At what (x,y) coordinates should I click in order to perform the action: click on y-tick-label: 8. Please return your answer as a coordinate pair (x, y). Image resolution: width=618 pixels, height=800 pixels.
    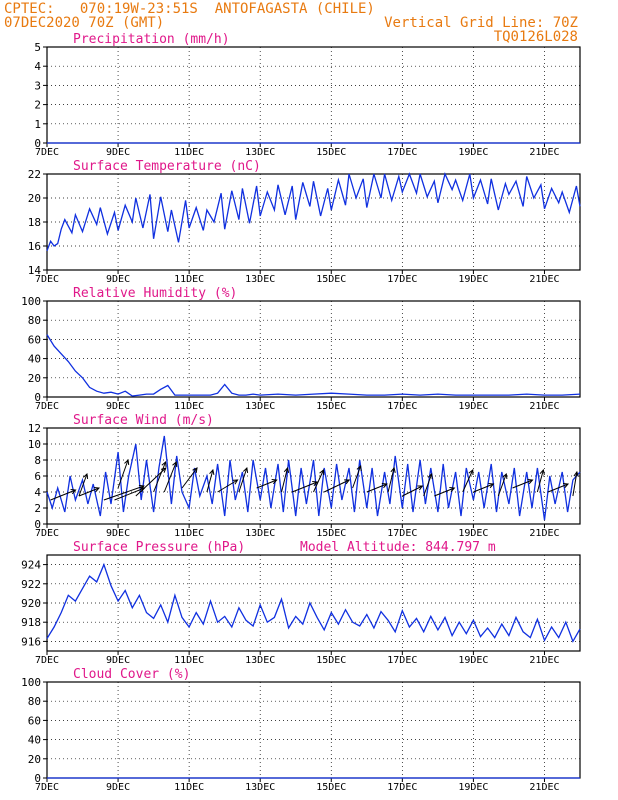
    Looking at the image, I should click on (37, 460).